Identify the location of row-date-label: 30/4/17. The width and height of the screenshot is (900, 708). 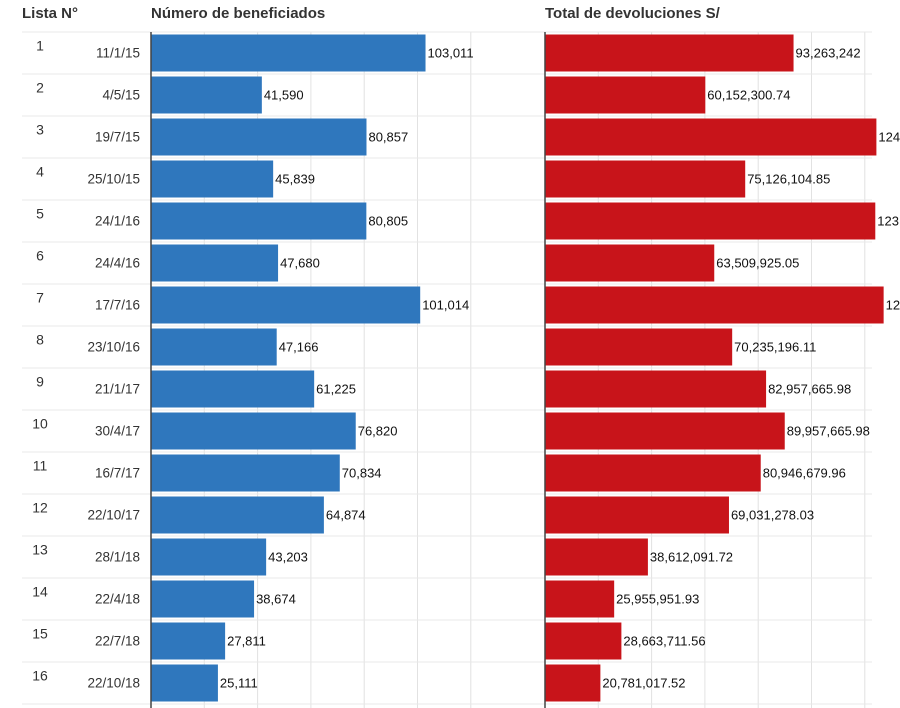
(117, 431).